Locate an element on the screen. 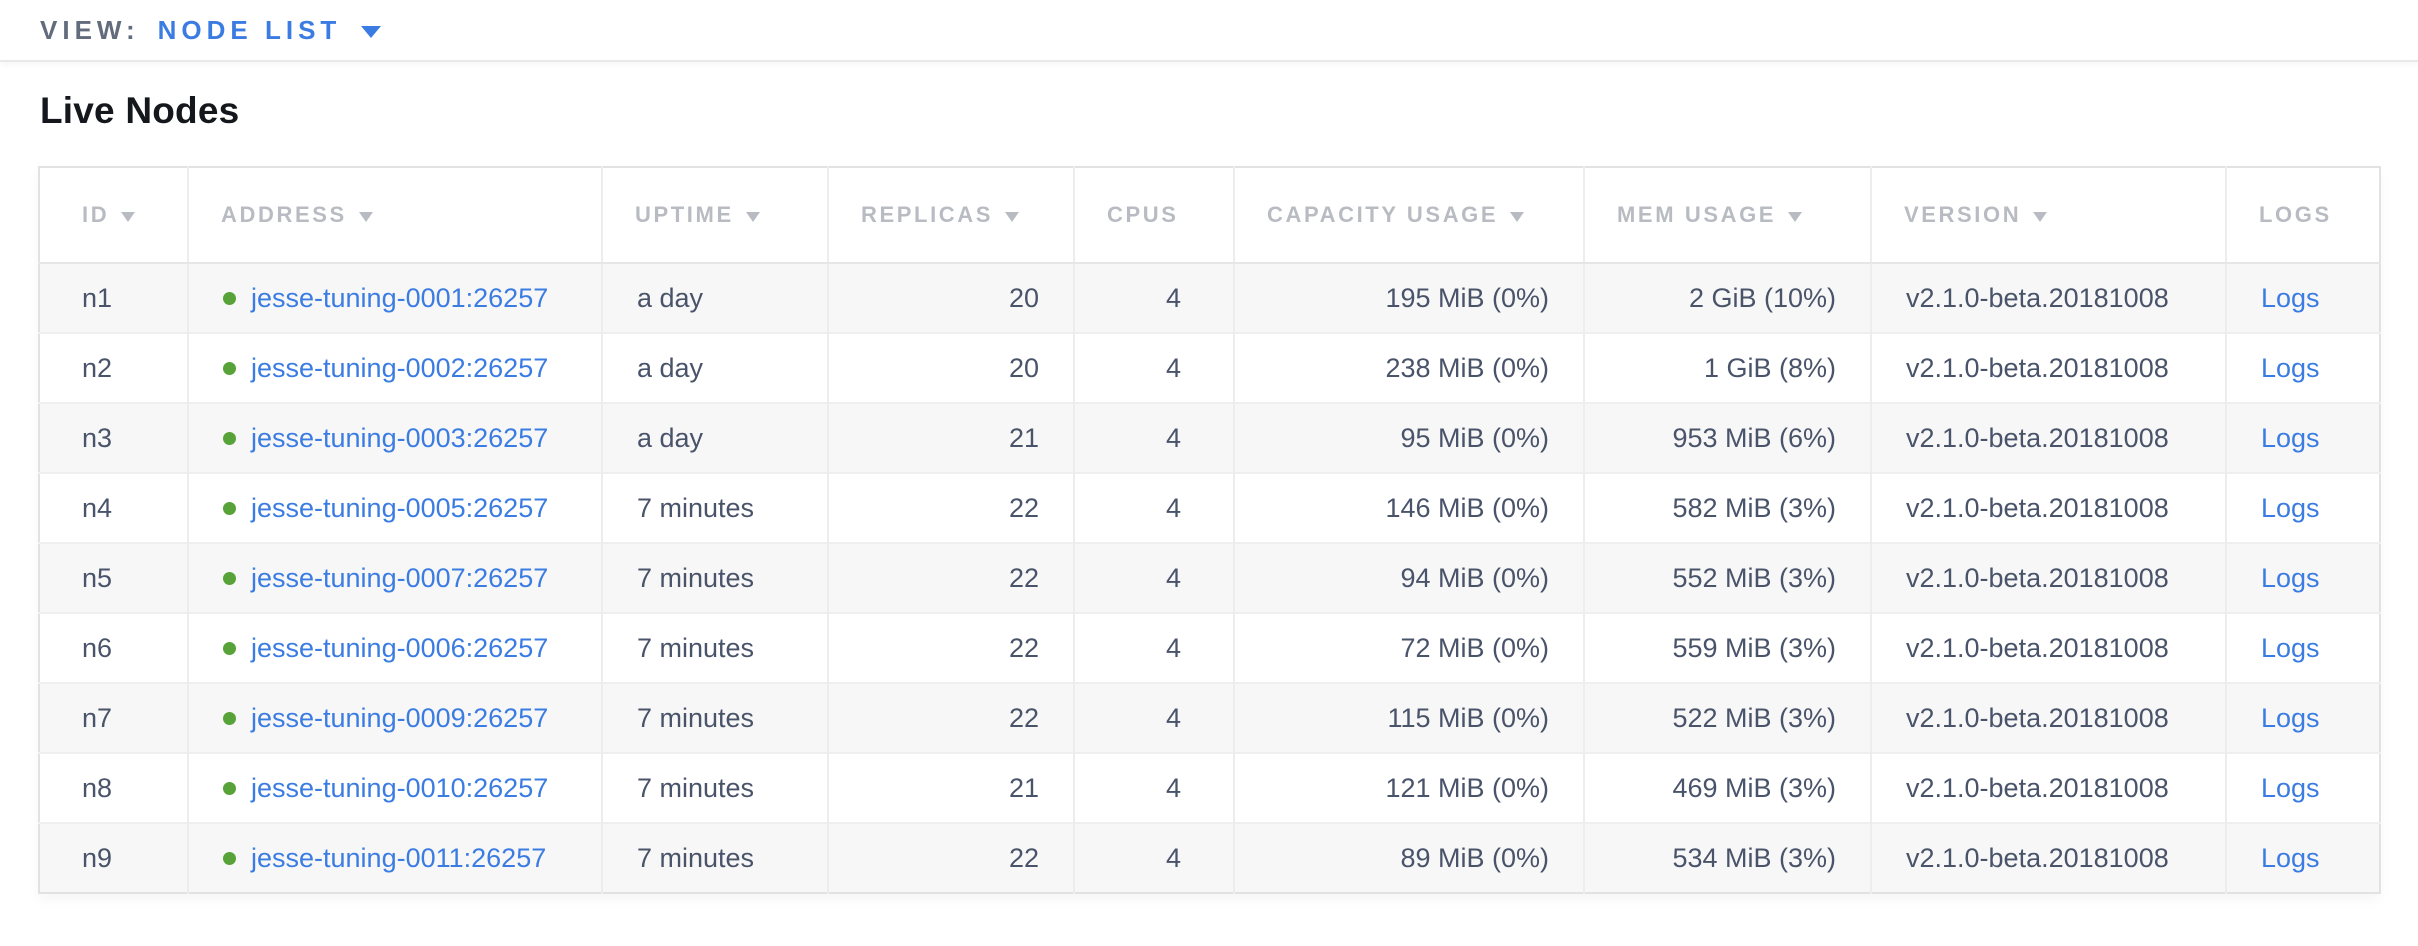 This screenshot has height=946, width=2418. view-label: VIEW: is located at coordinates (90, 29).